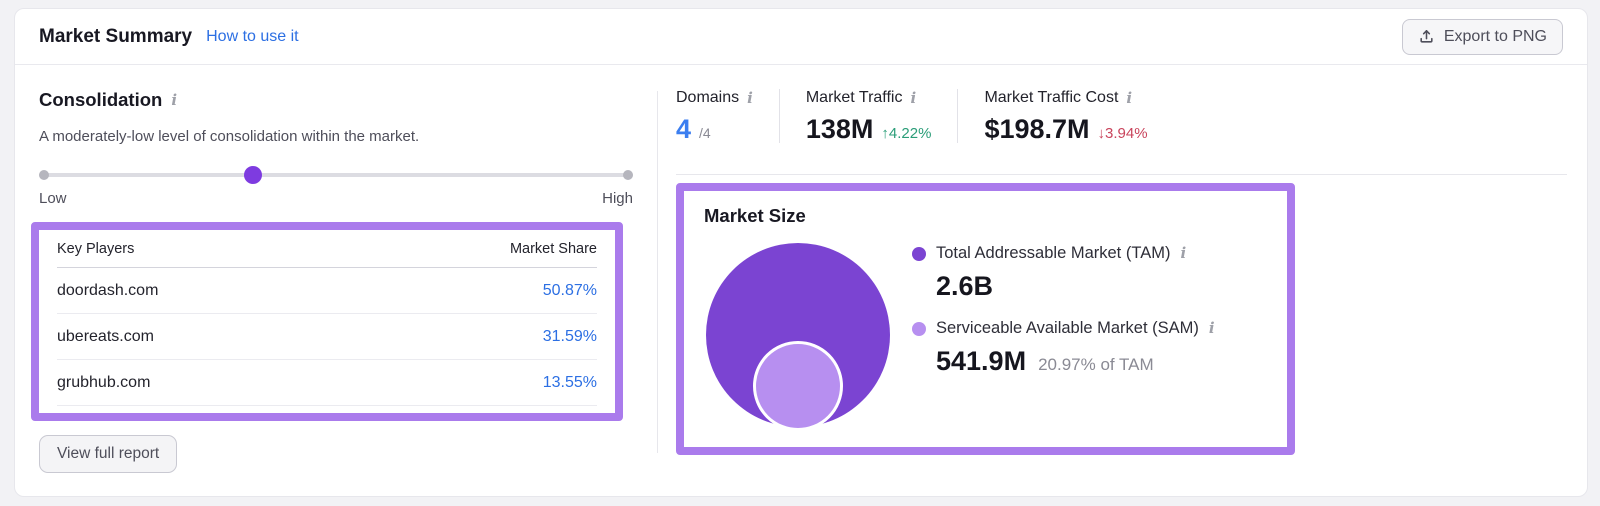 This screenshot has width=1600, height=506. I want to click on stat-value-row: 138M ↑4.22%, so click(869, 129).